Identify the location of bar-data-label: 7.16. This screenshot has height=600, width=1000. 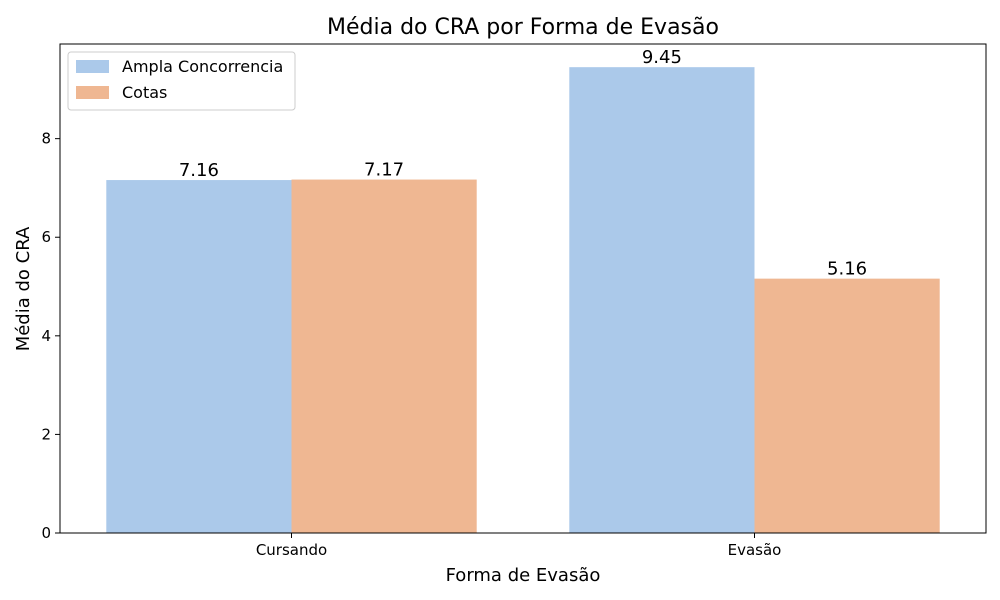
(199, 170).